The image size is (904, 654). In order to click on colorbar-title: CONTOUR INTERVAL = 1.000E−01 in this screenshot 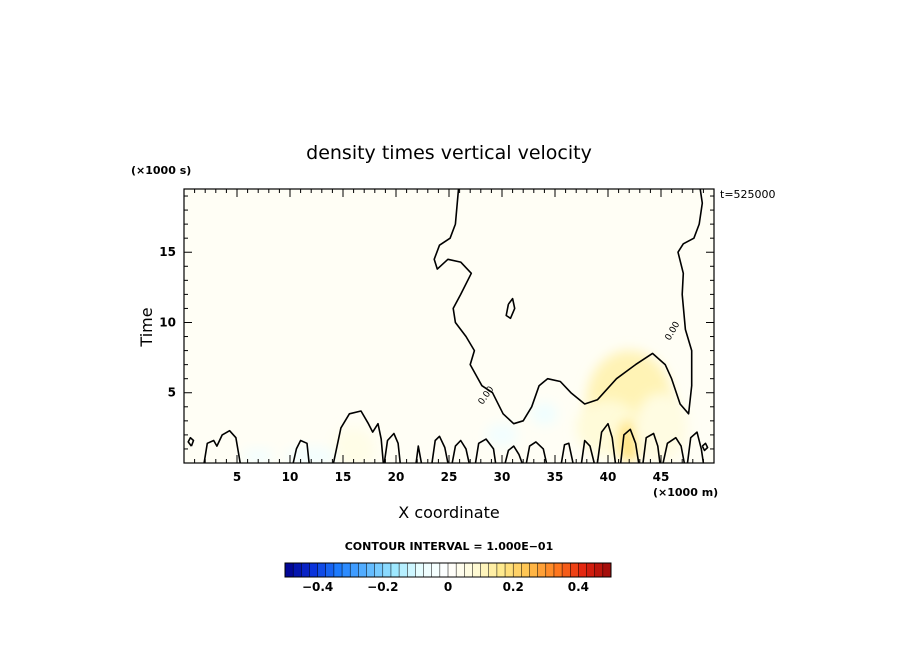, I will do `click(449, 546)`.